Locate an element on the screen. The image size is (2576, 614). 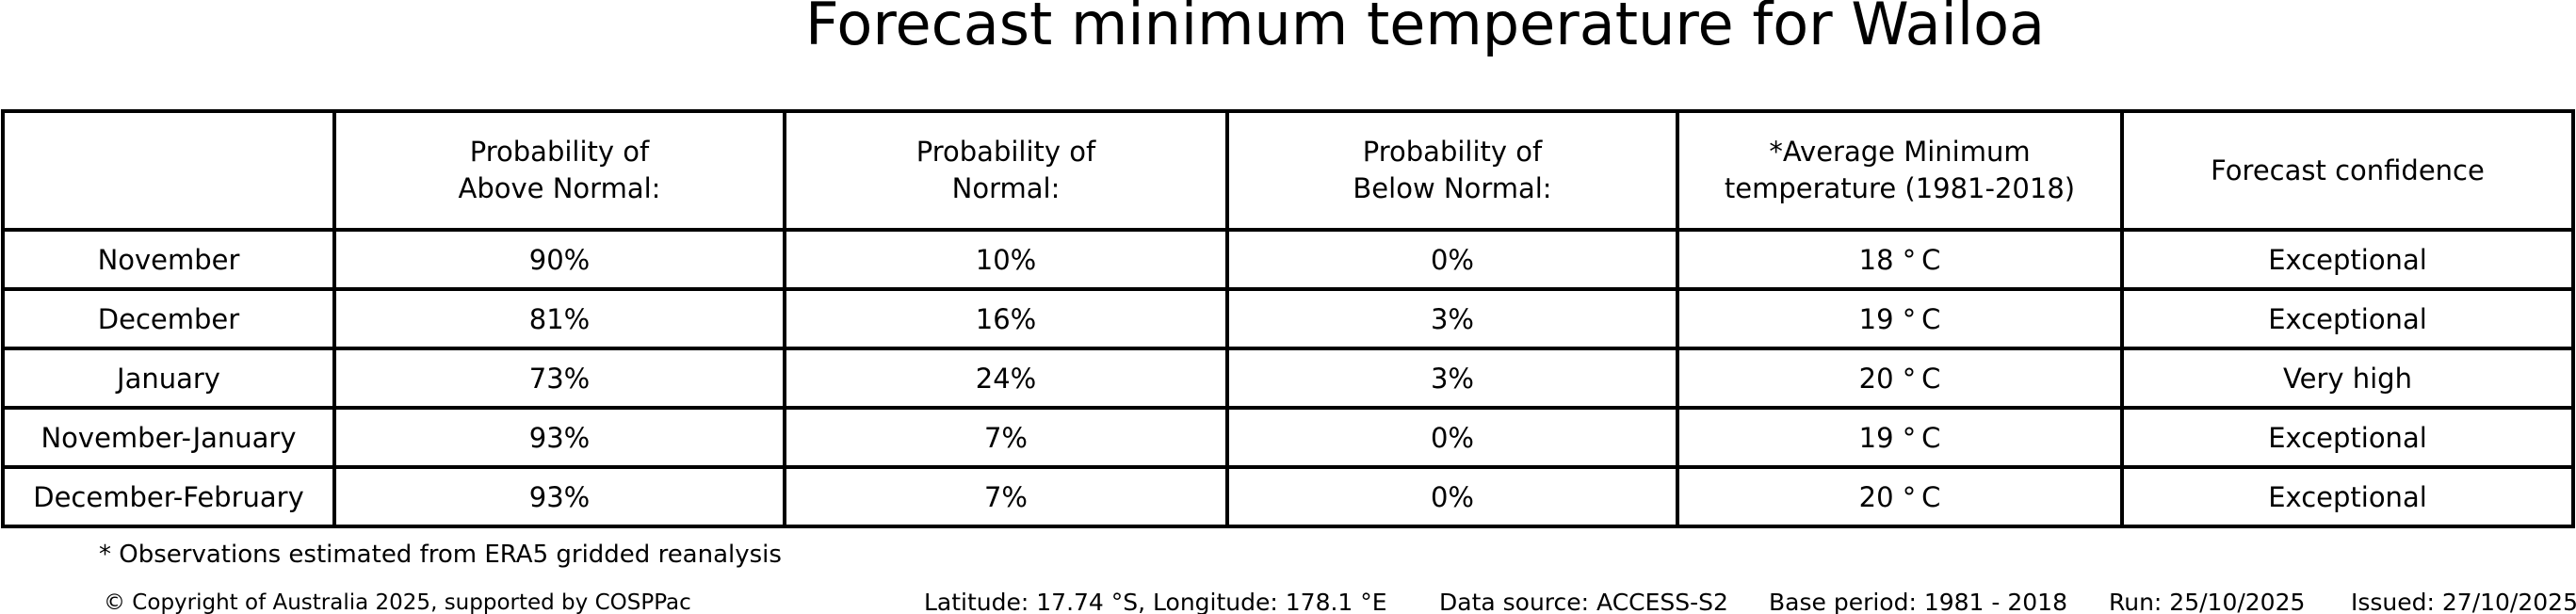
table-row-december: December 81% 16% 3% 19 ° C Exceptional is located at coordinates (1288, 319).